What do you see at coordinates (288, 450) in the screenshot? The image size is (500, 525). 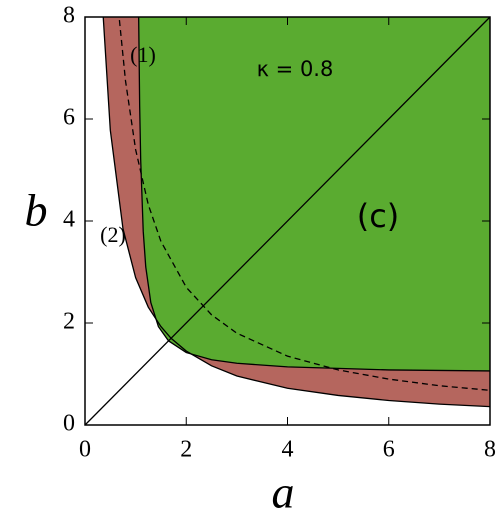 I see `x-tick-label: 4` at bounding box center [288, 450].